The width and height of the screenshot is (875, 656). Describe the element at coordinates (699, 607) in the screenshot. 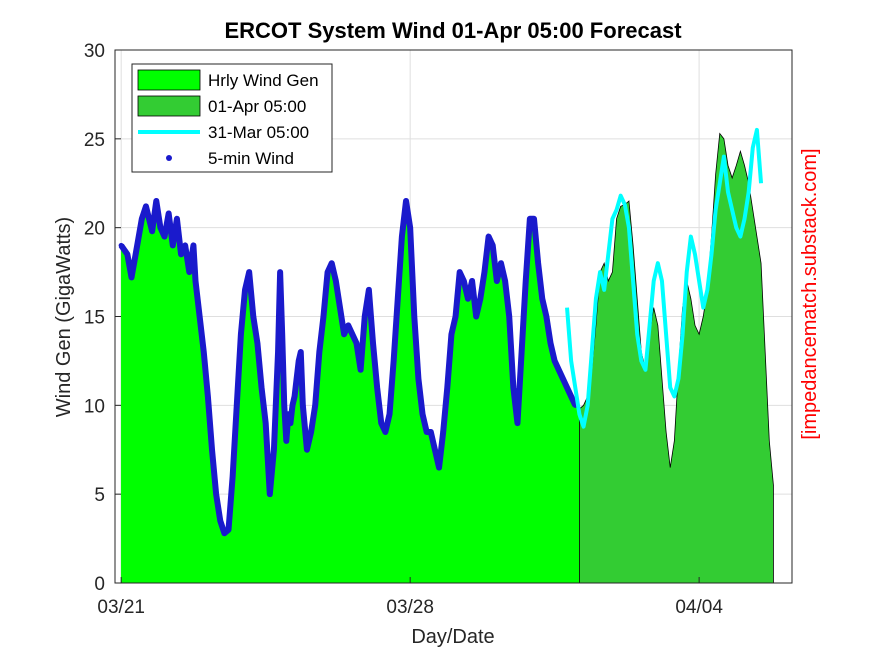

I see `x-tick-label: 04/04` at that location.